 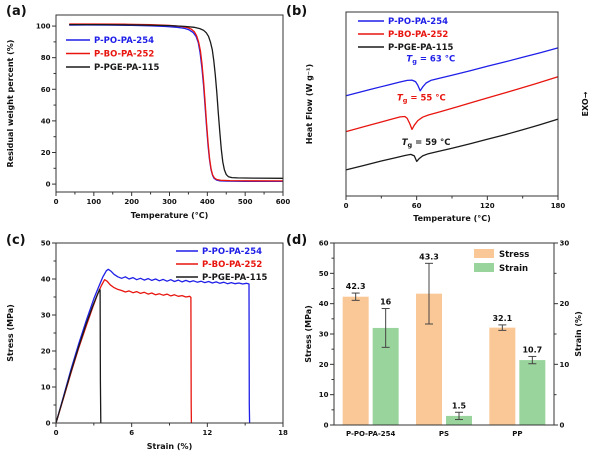 What do you see at coordinates (326, 426) in the screenshot?
I see `left-tick-label: 0` at bounding box center [326, 426].